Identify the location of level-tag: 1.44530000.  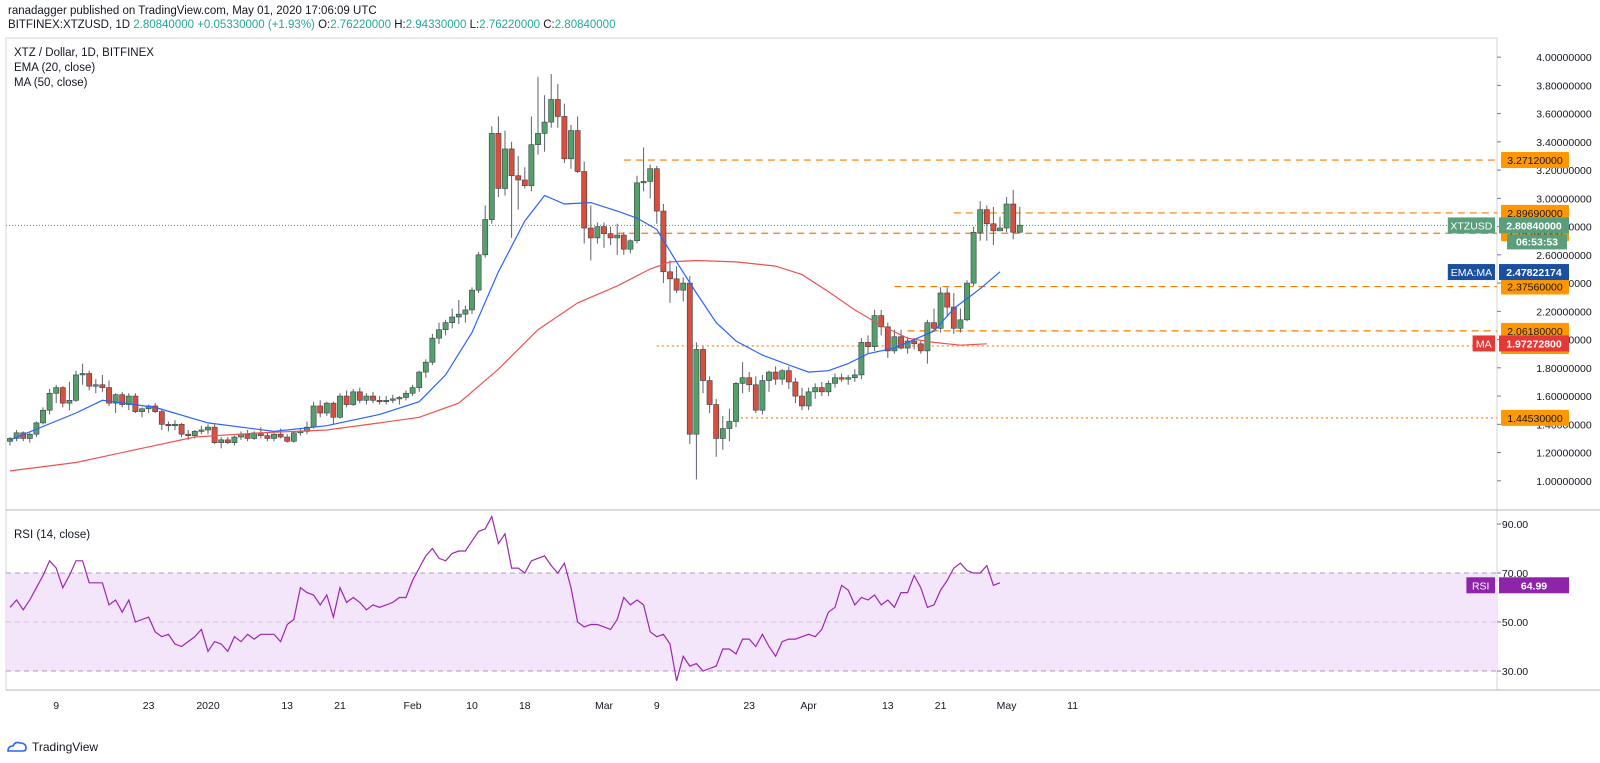
(1535, 417).